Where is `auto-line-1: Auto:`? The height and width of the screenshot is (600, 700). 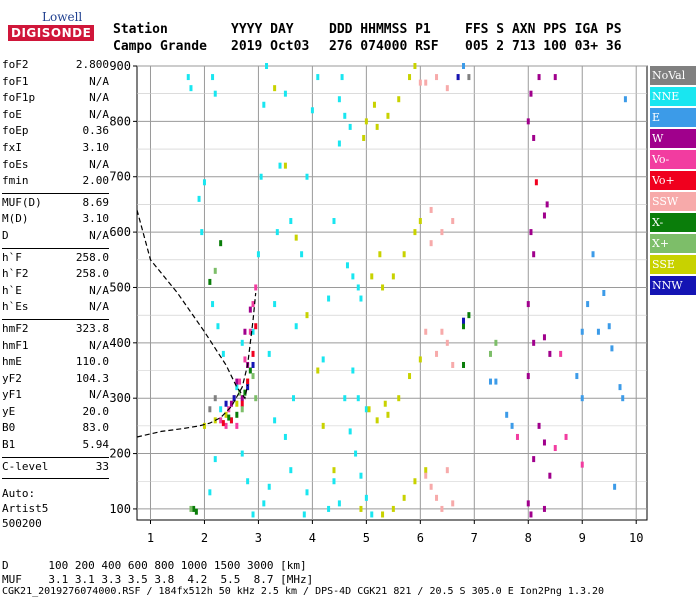
auto-line-1: Auto: is located at coordinates (19, 493).